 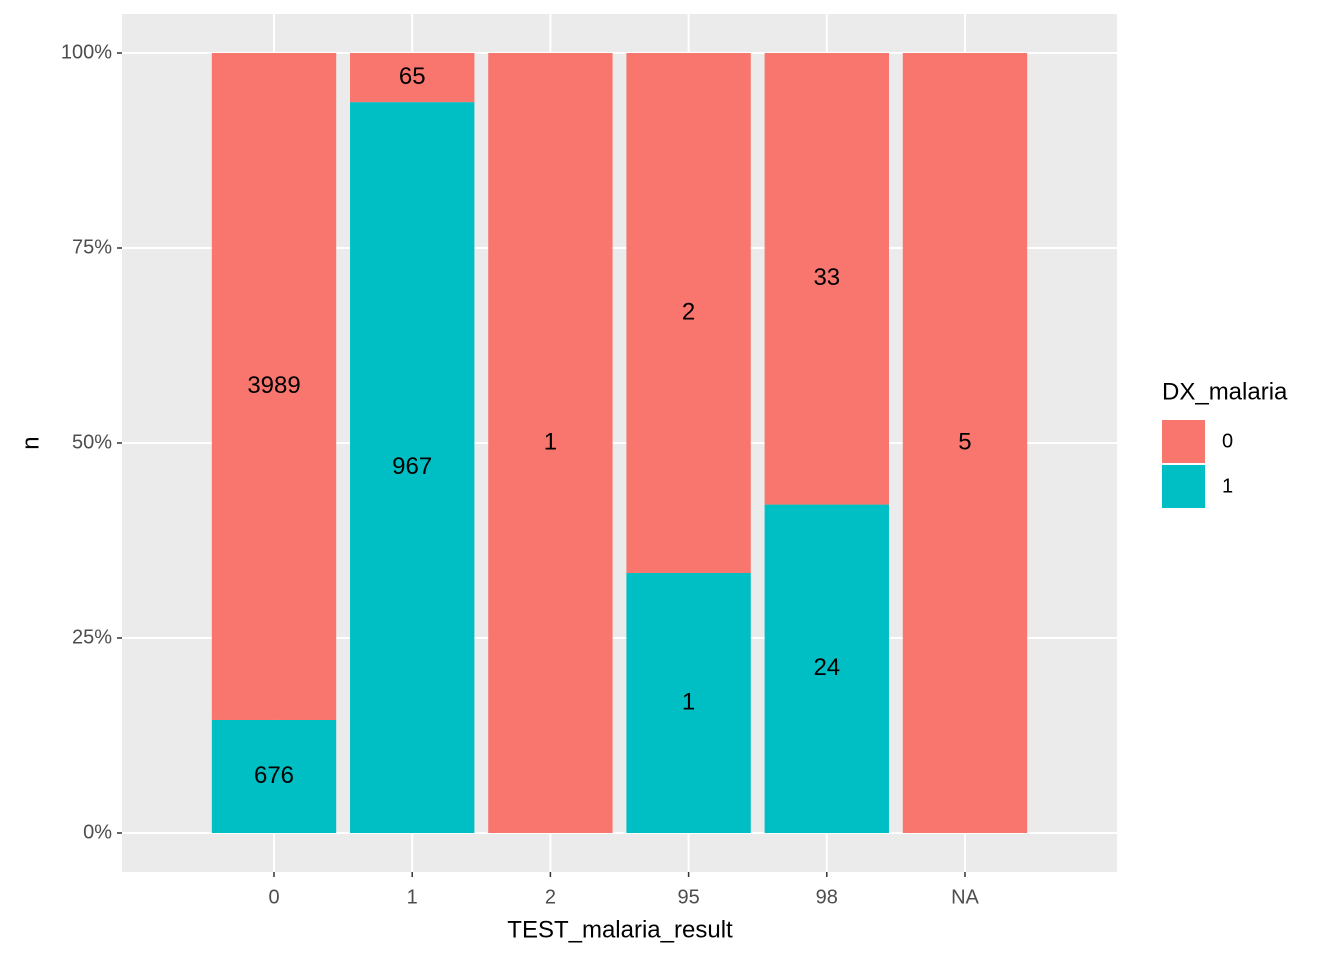 What do you see at coordinates (688, 897) in the screenshot?
I see `x-tick-label: 95` at bounding box center [688, 897].